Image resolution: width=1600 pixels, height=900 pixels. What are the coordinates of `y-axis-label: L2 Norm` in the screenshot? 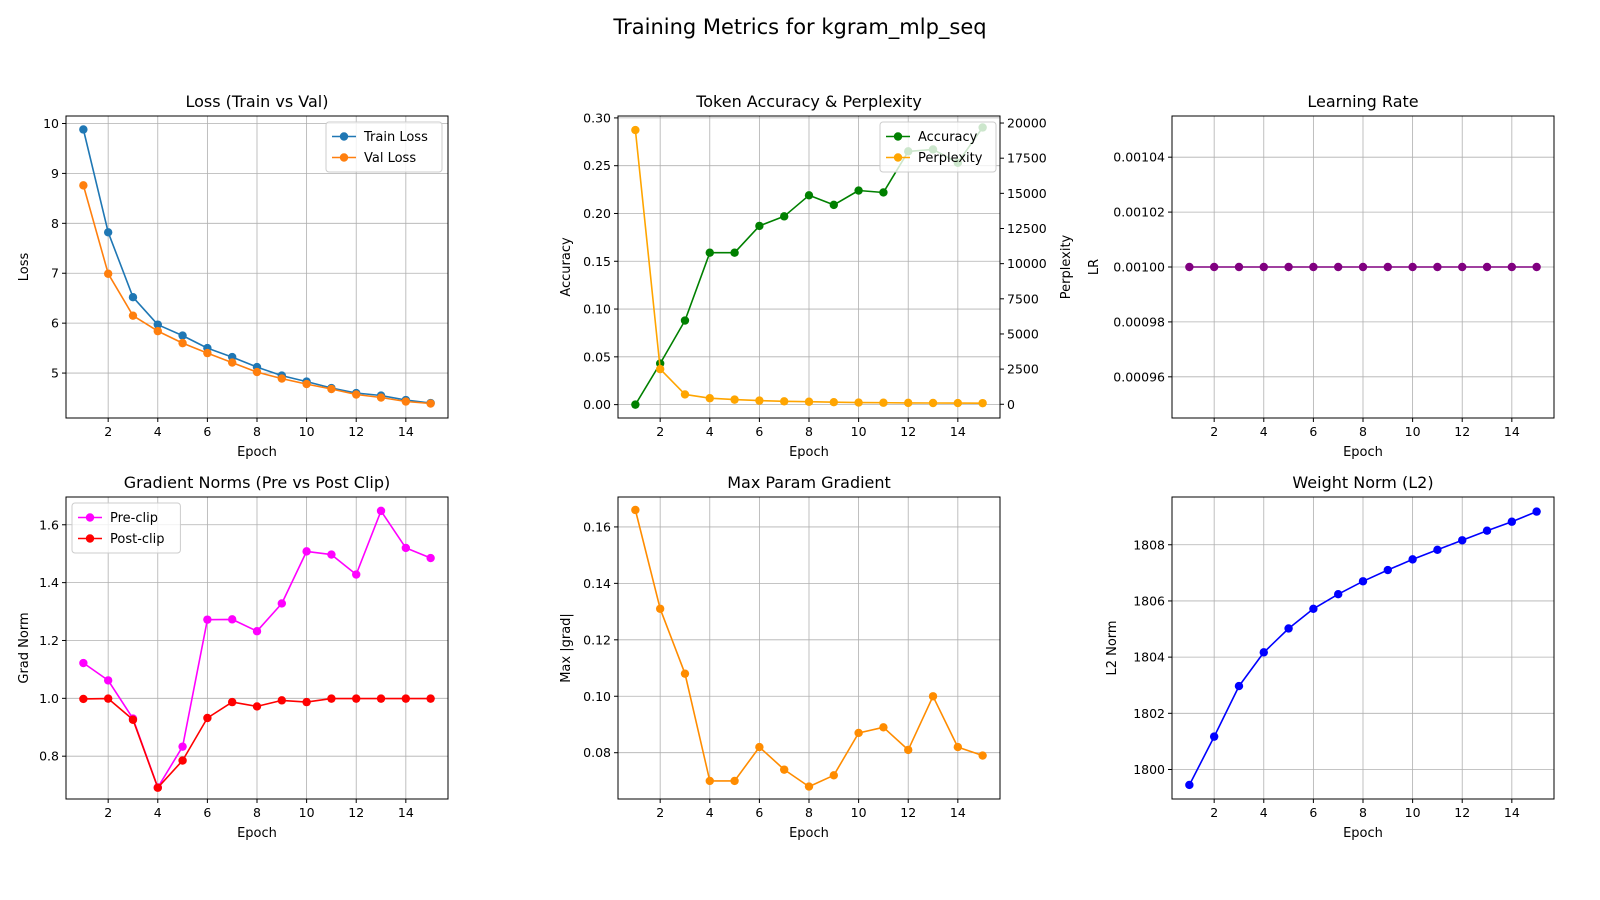 It's located at (1112, 647).